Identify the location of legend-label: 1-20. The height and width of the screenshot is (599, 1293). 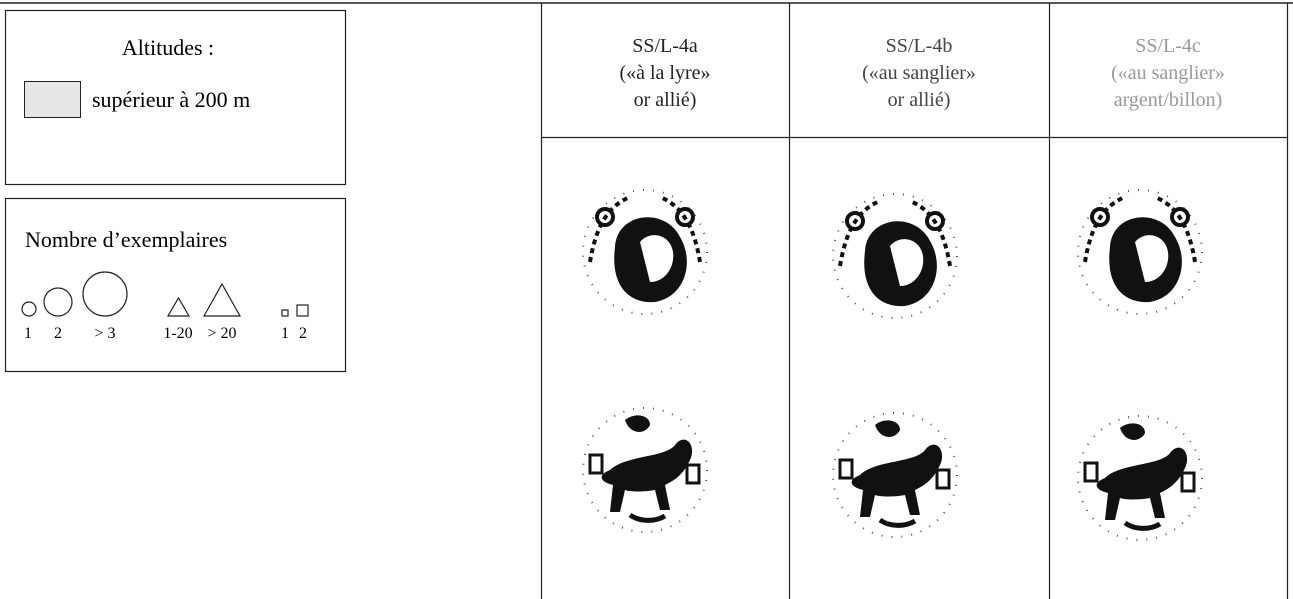
(177, 333).